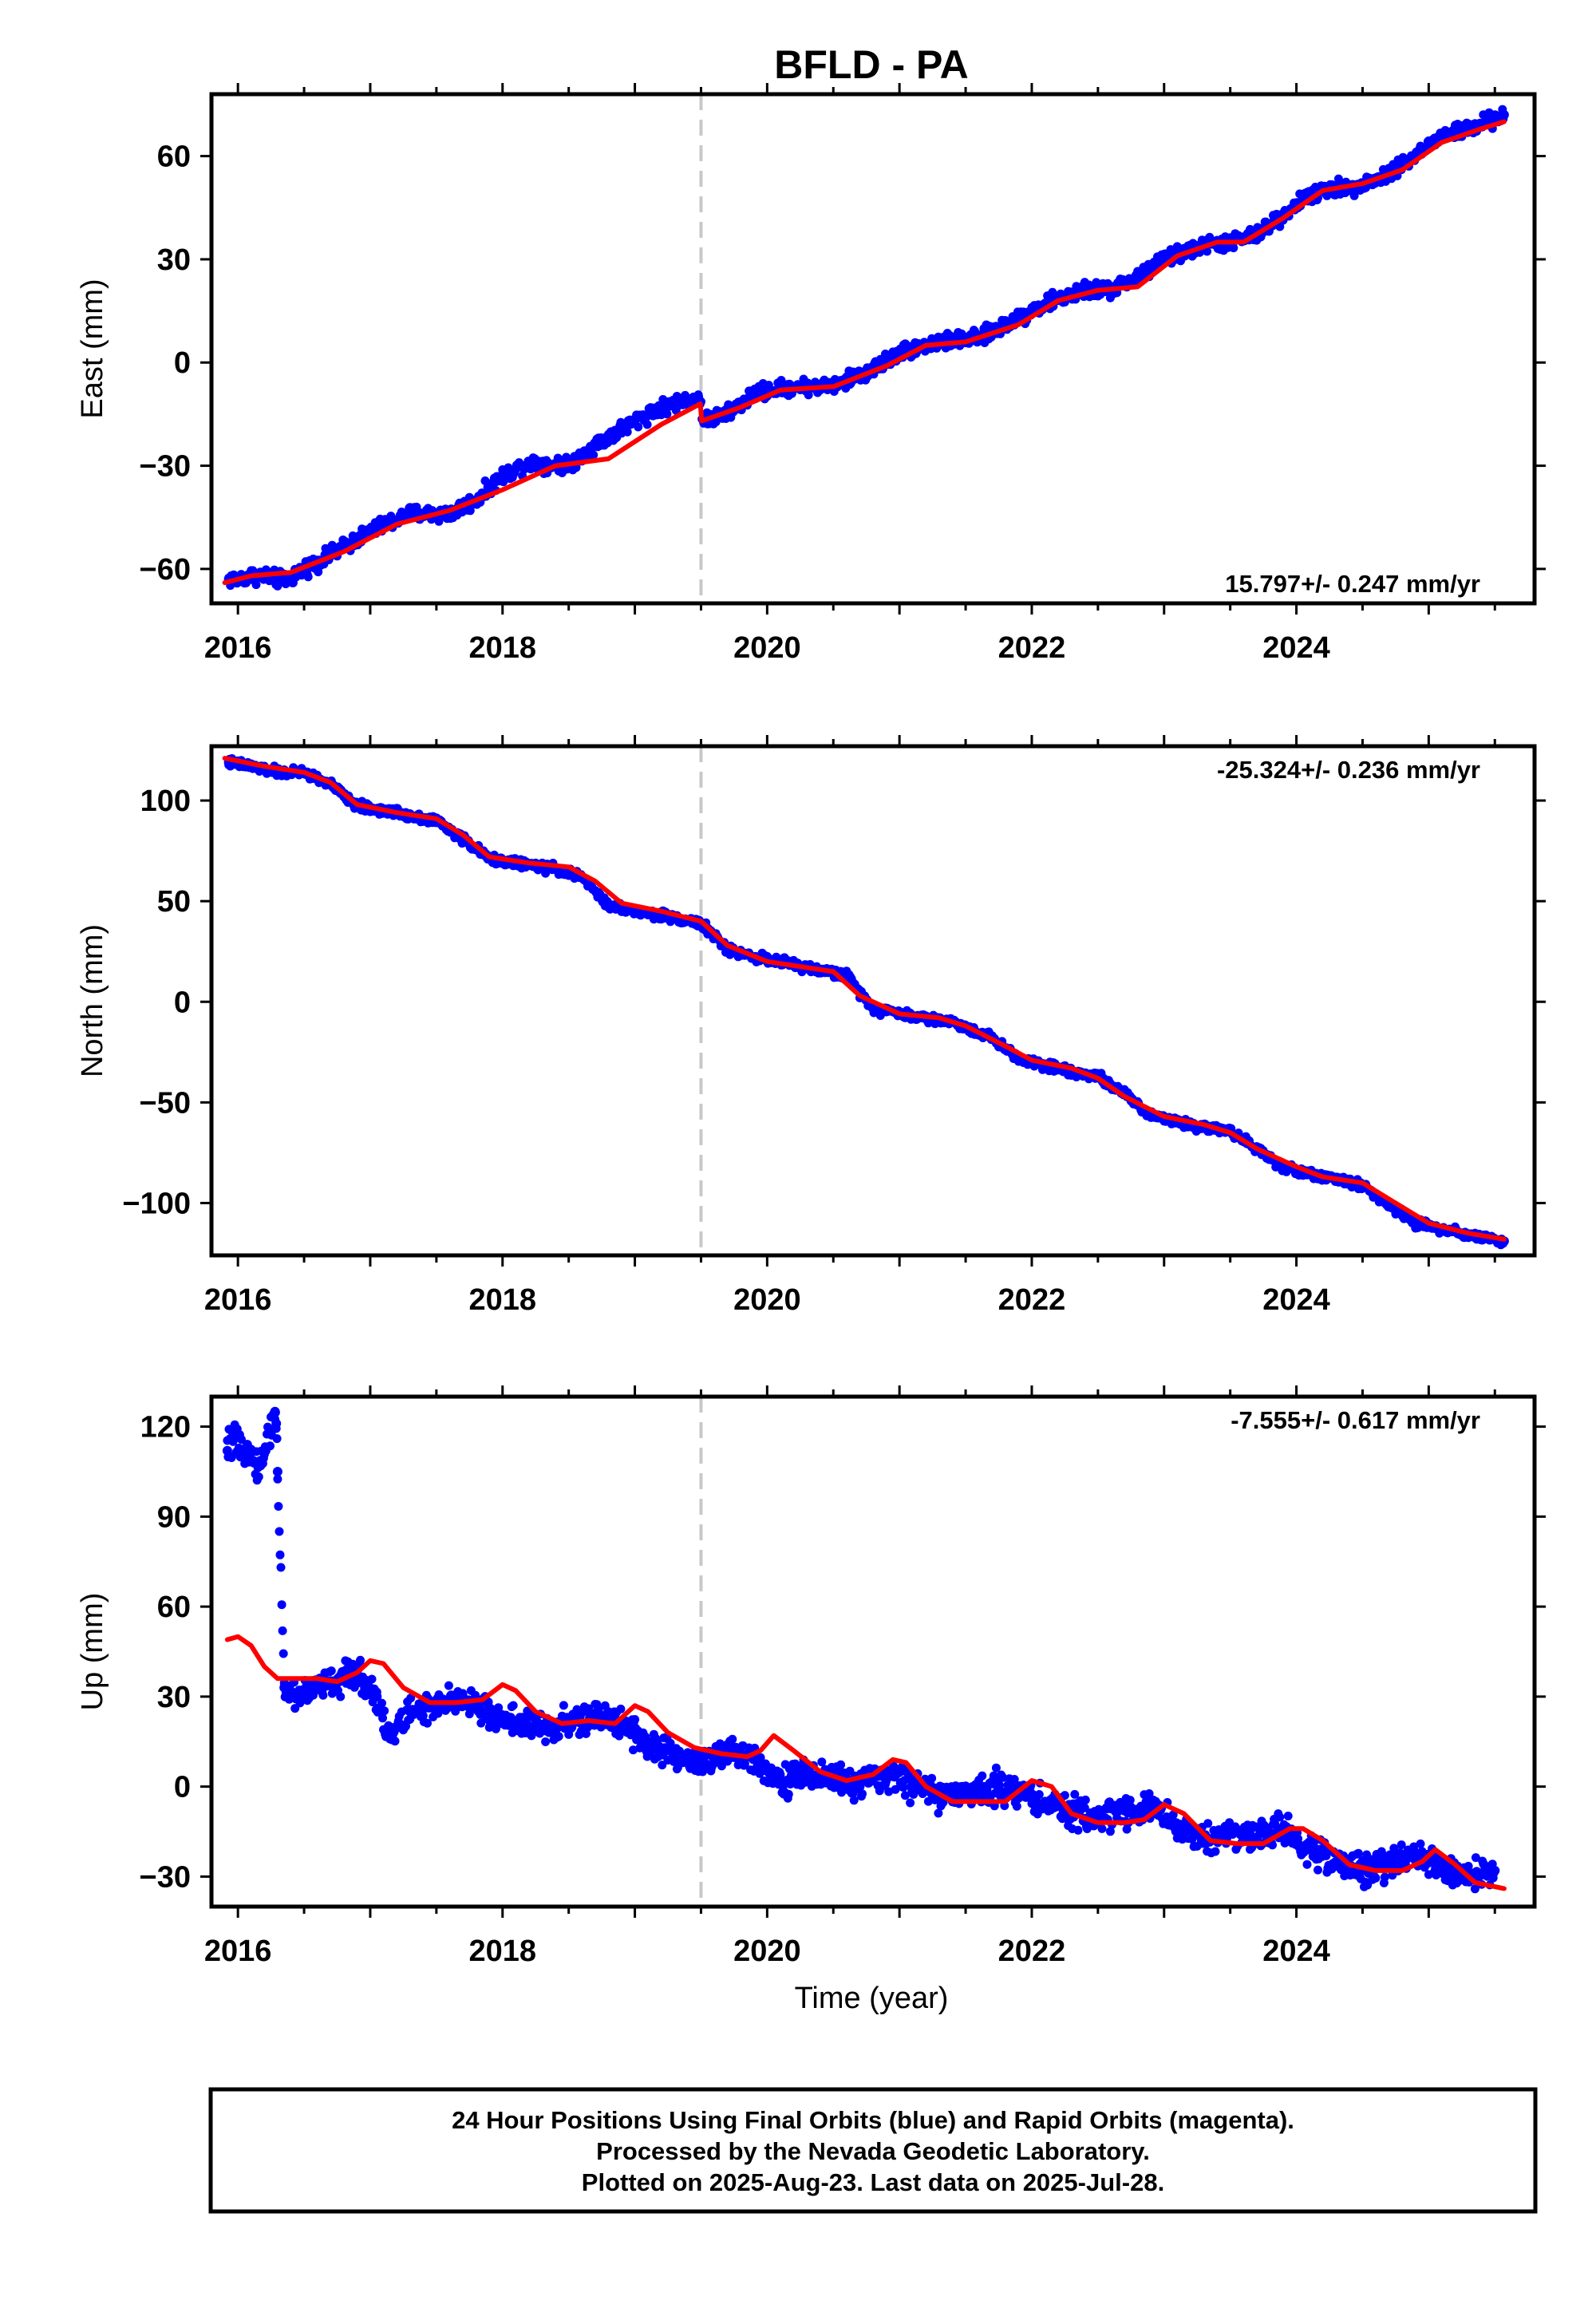 The height and width of the screenshot is (2316, 1596). I want to click on y-tick-label: 50, so click(174, 902).